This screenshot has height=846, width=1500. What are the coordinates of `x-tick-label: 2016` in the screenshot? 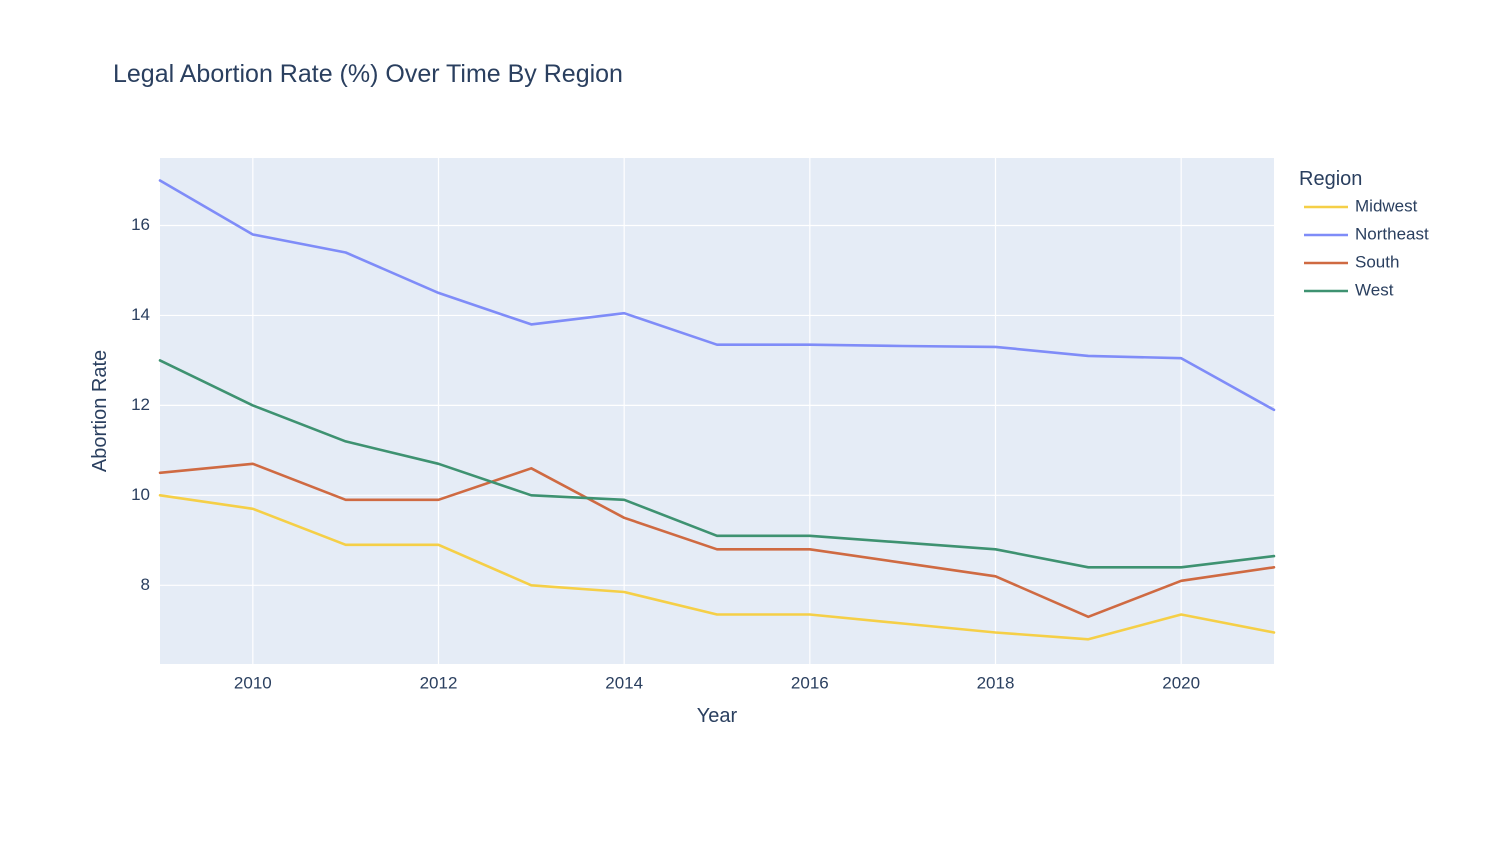 It's located at (810, 682).